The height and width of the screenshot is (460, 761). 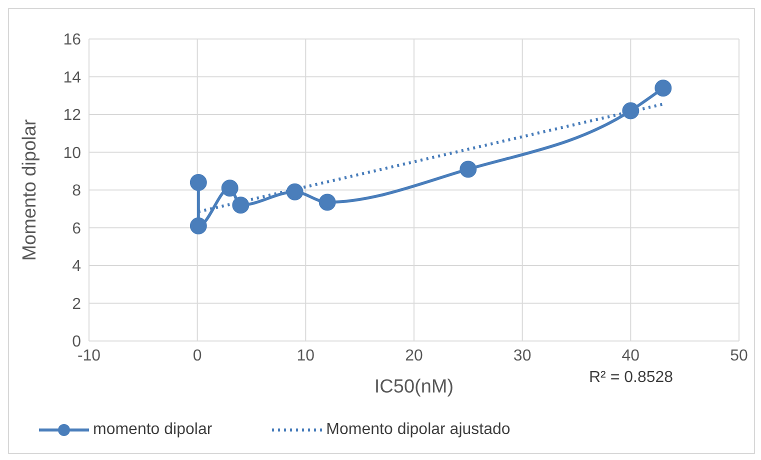 I want to click on x-tick-label: 50, so click(x=739, y=355).